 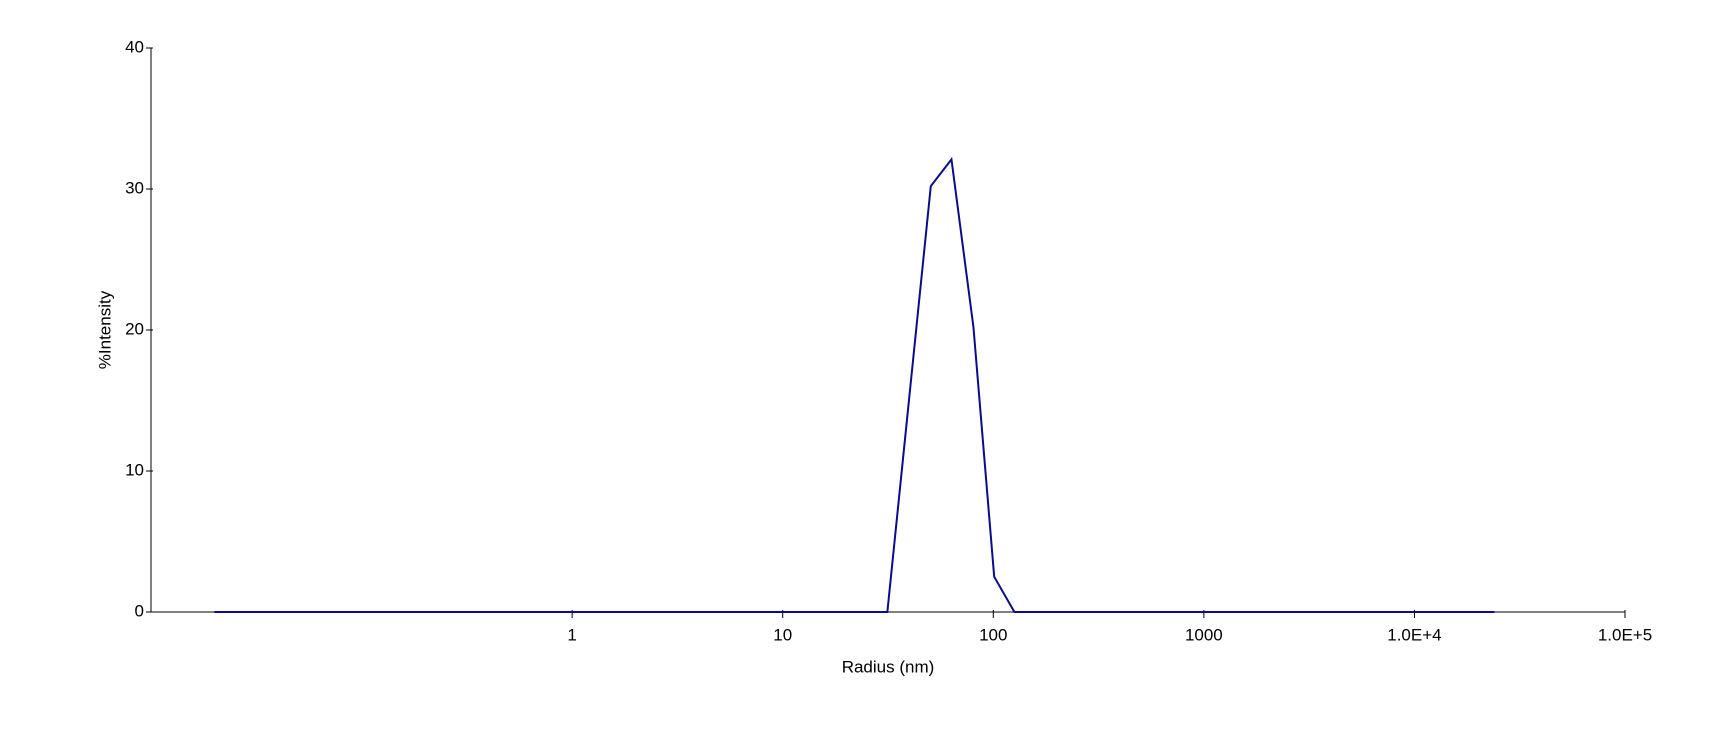 I want to click on y-tick-label: 40, so click(x=134, y=46).